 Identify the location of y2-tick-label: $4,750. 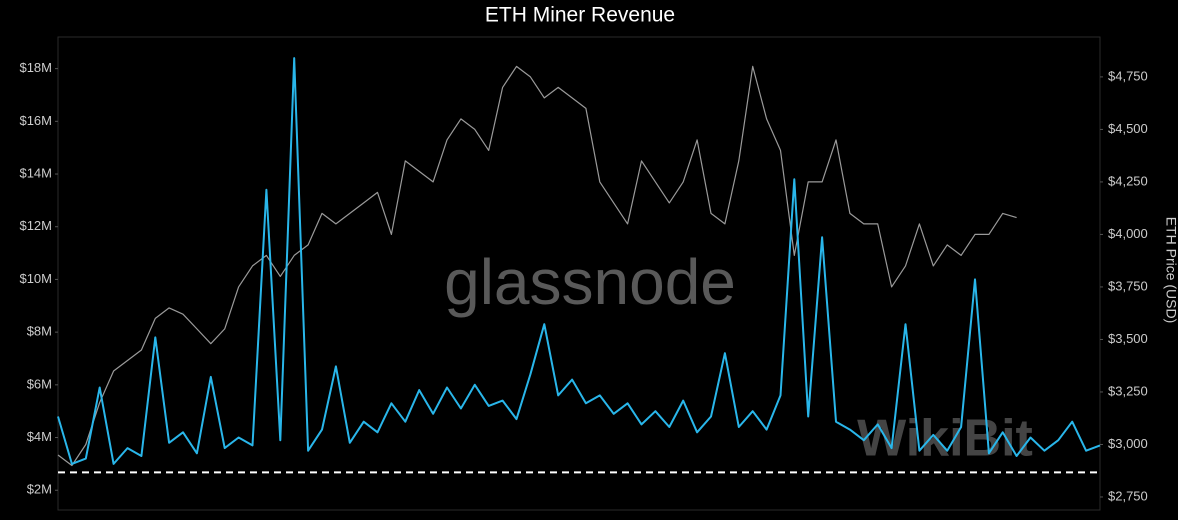
(1128, 75).